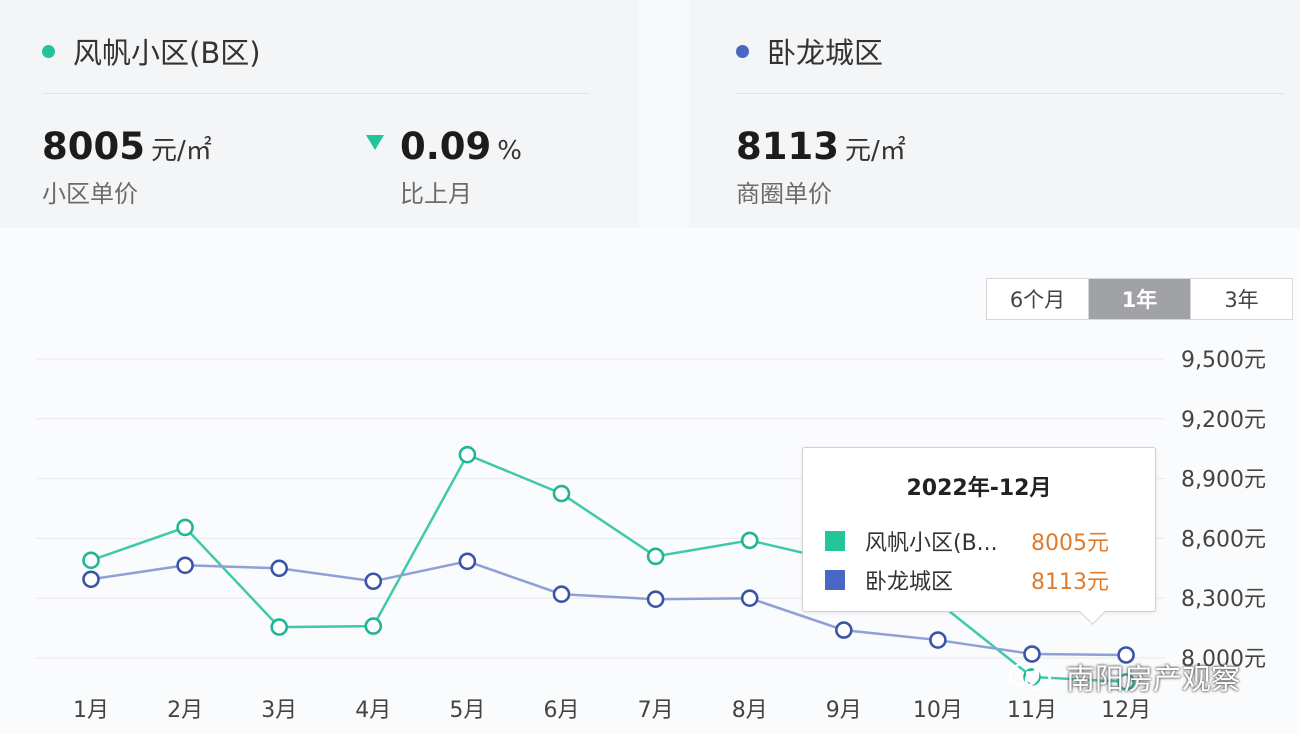 The height and width of the screenshot is (734, 1300). What do you see at coordinates (446, 146) in the screenshot?
I see `month-change-value: 0.09` at bounding box center [446, 146].